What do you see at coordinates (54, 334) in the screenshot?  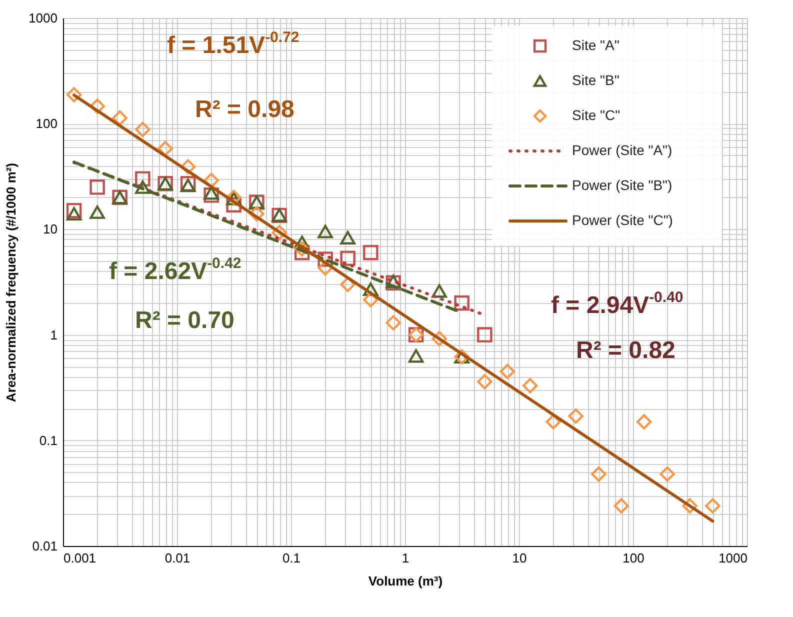 I see `y-tick-label: 1` at bounding box center [54, 334].